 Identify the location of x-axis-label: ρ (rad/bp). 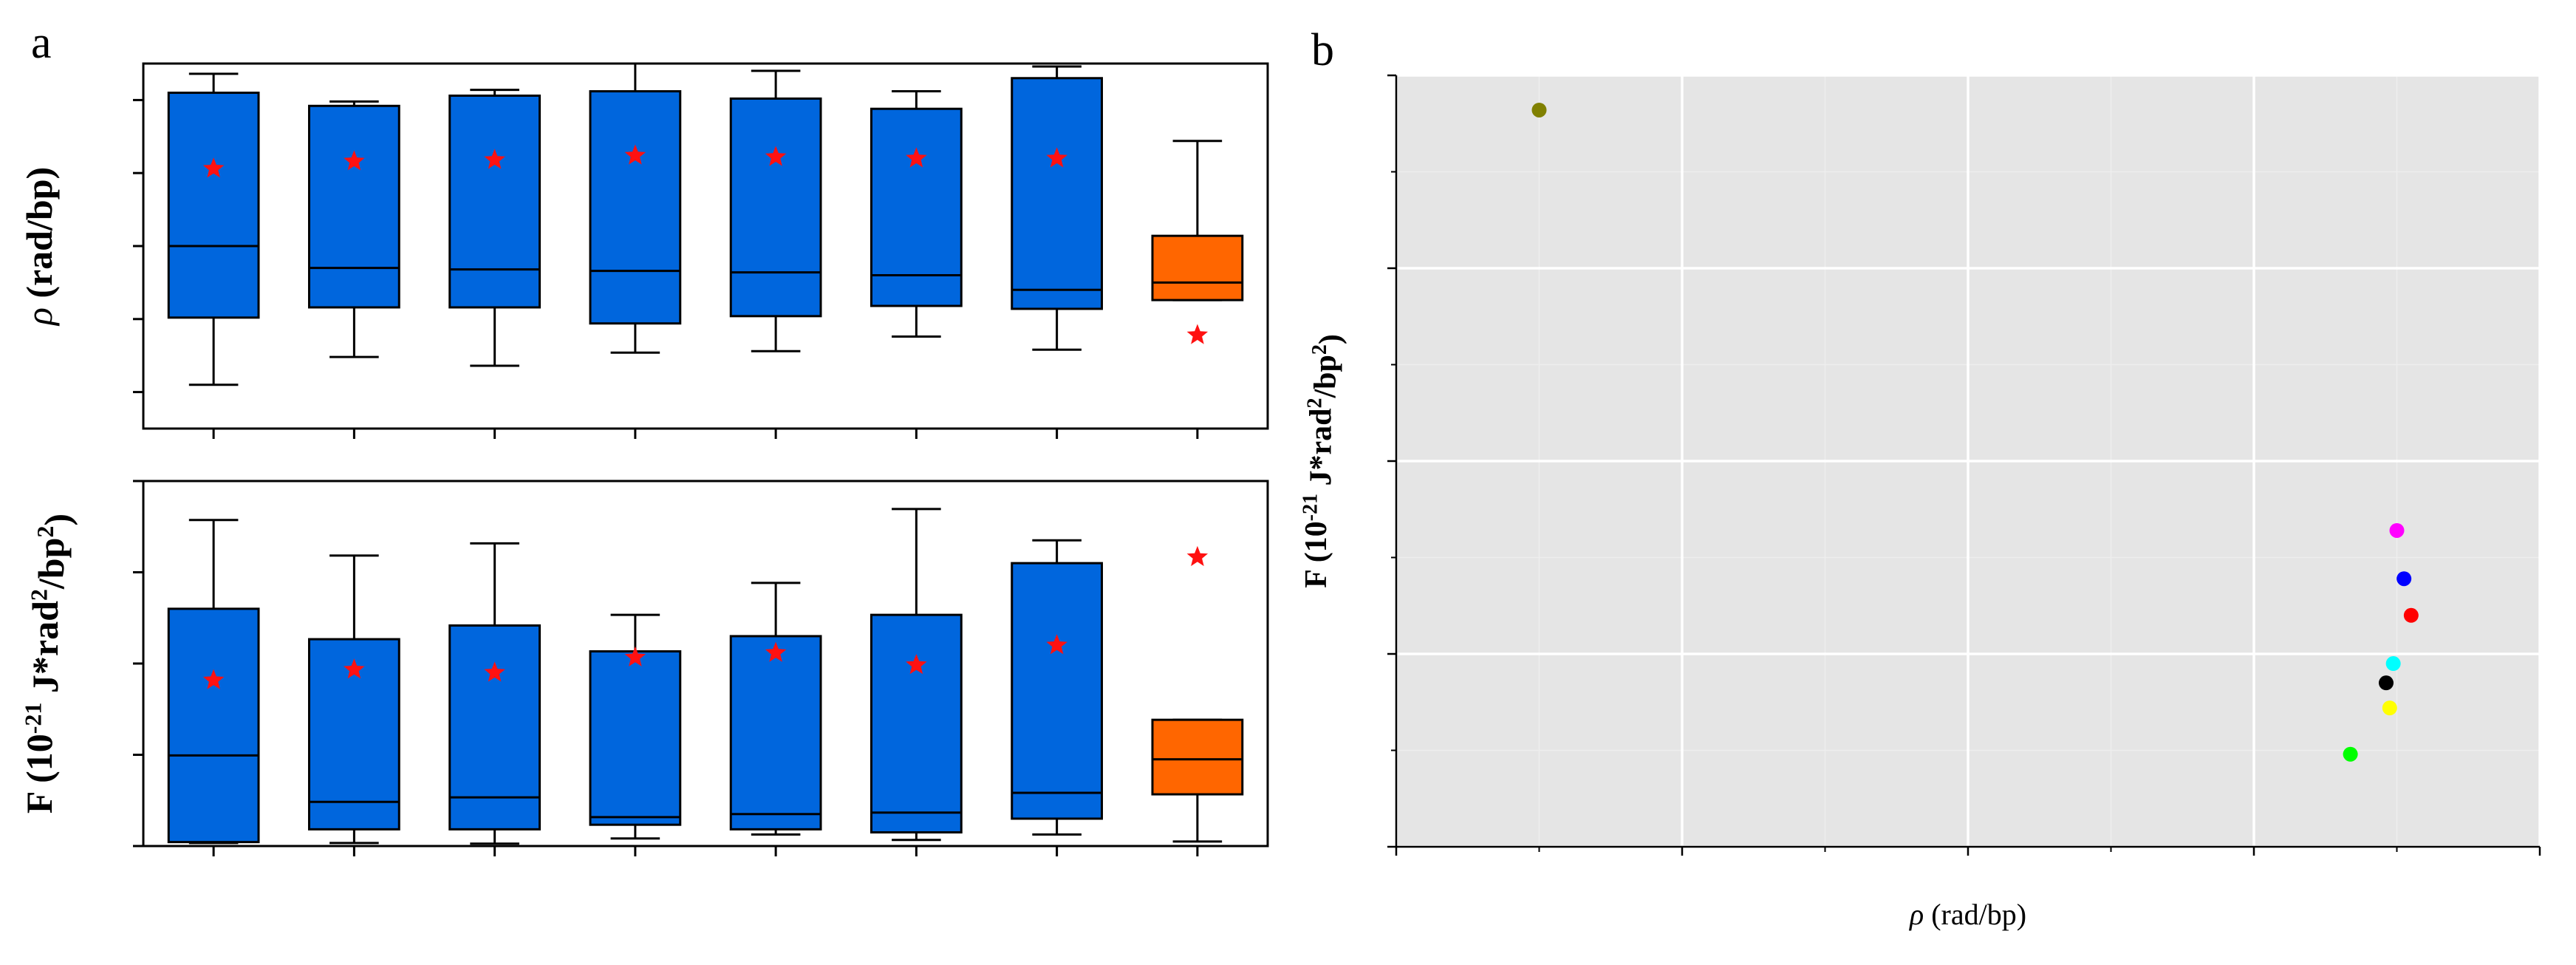
(1967, 914).